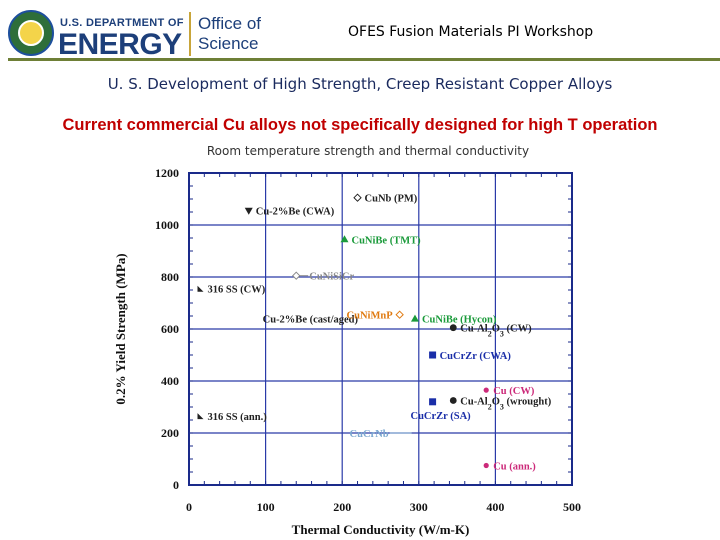 The height and width of the screenshot is (540, 720). Describe the element at coordinates (266, 507) in the screenshot. I see `x-tick-label: 100` at that location.